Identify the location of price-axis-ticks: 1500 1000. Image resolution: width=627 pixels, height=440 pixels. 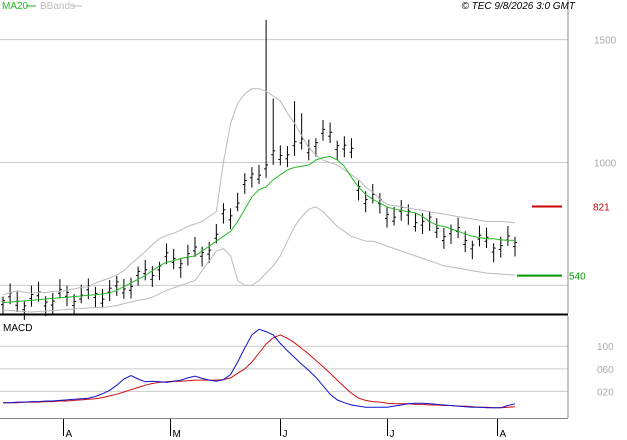
(605, 103).